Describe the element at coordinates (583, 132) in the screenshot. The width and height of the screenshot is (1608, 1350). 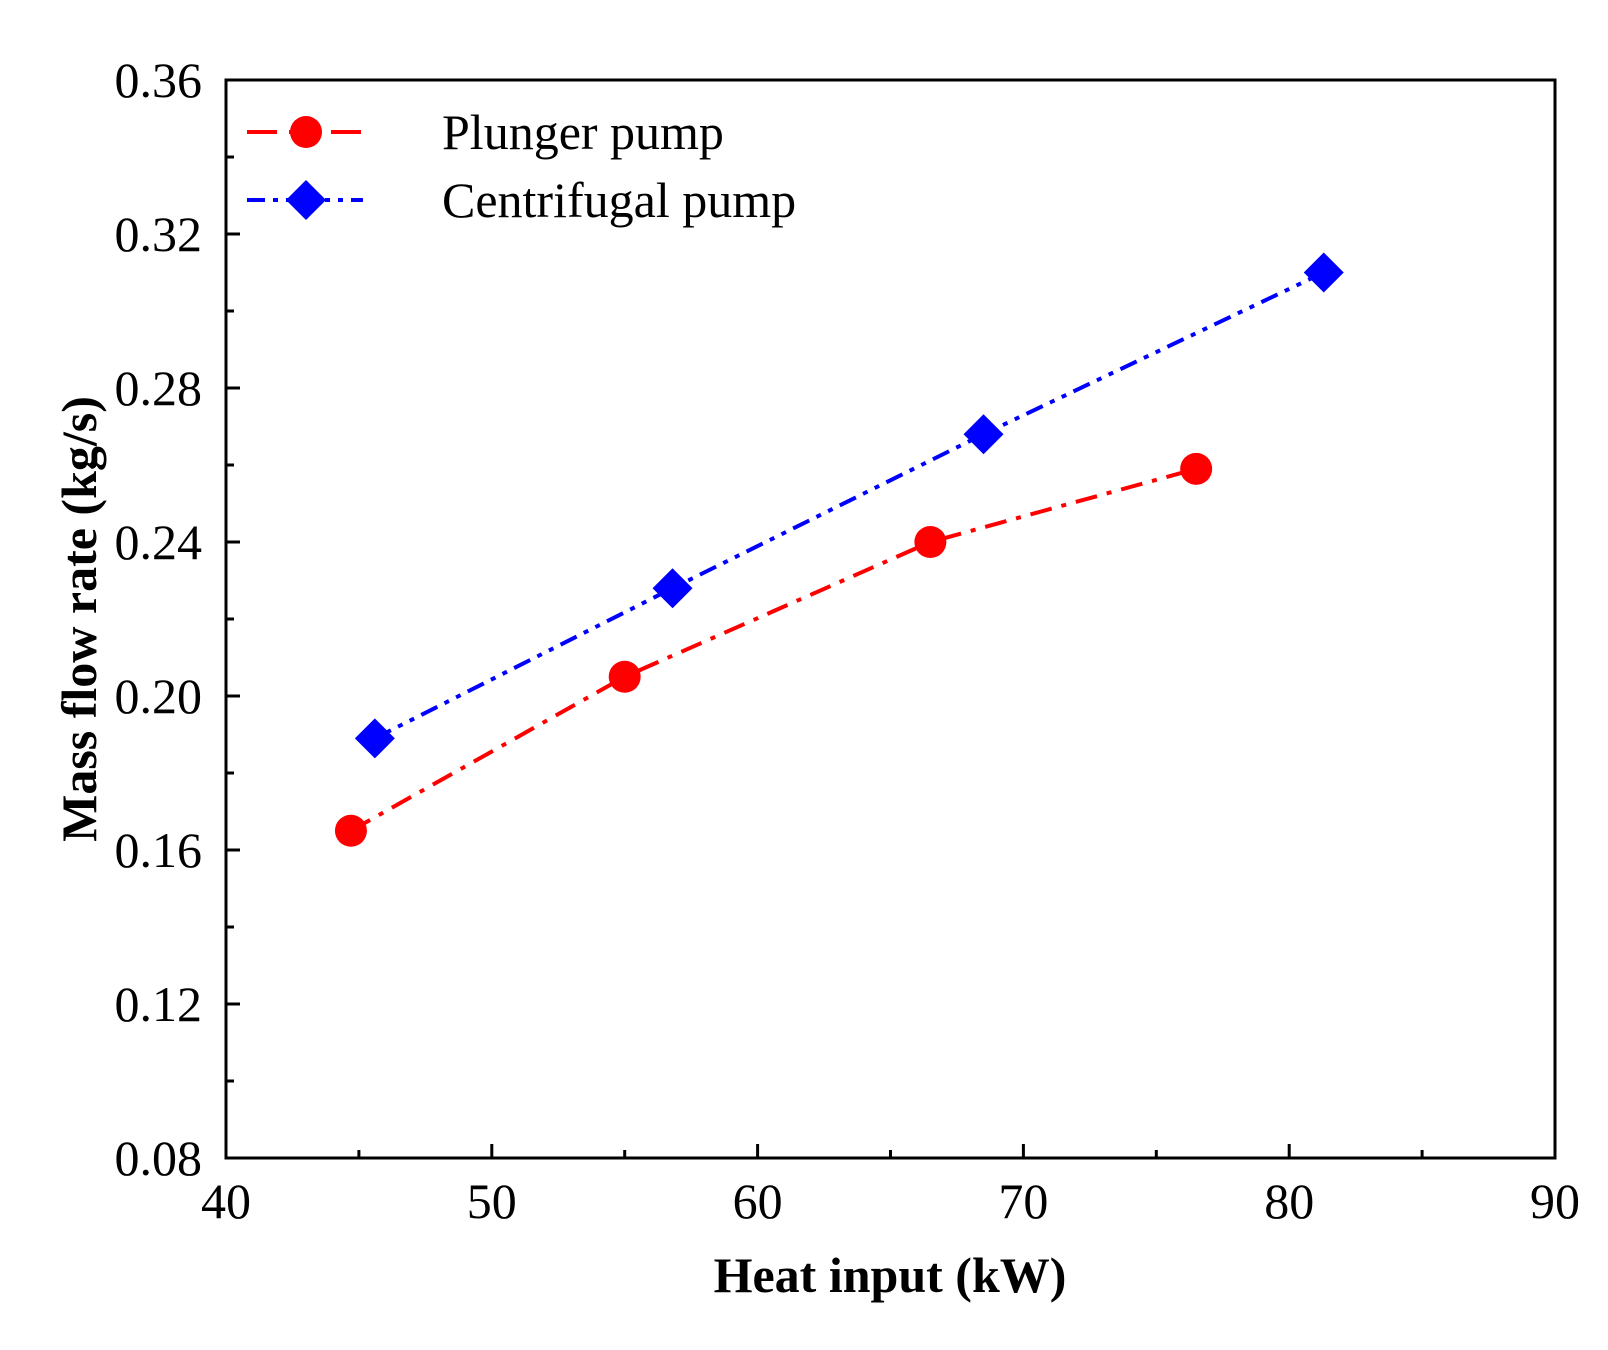
I see `legend-label: Plunger pump` at that location.